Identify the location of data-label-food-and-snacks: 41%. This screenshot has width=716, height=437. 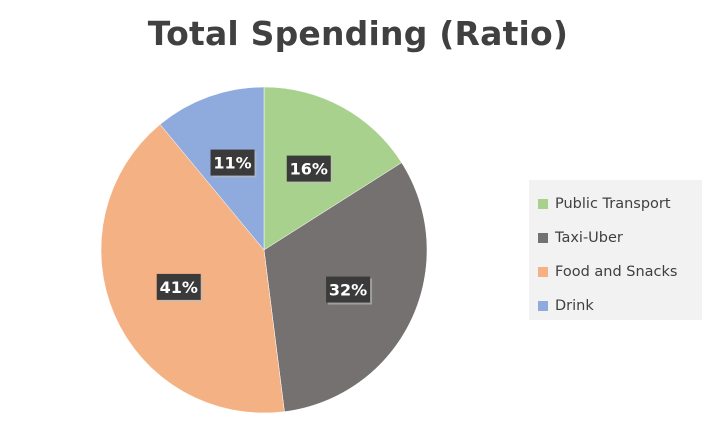
(179, 287).